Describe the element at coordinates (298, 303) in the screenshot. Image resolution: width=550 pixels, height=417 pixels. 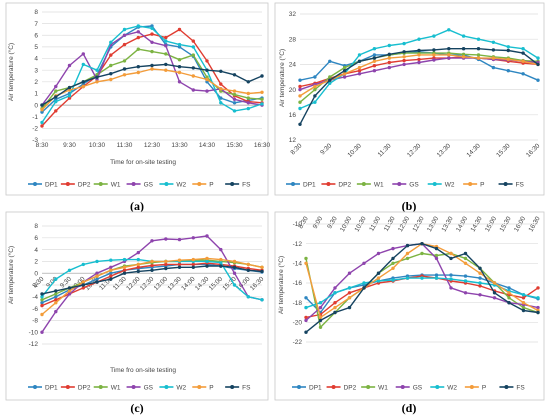
I see `chart-d-y-tick-label-2: -18` at that location.